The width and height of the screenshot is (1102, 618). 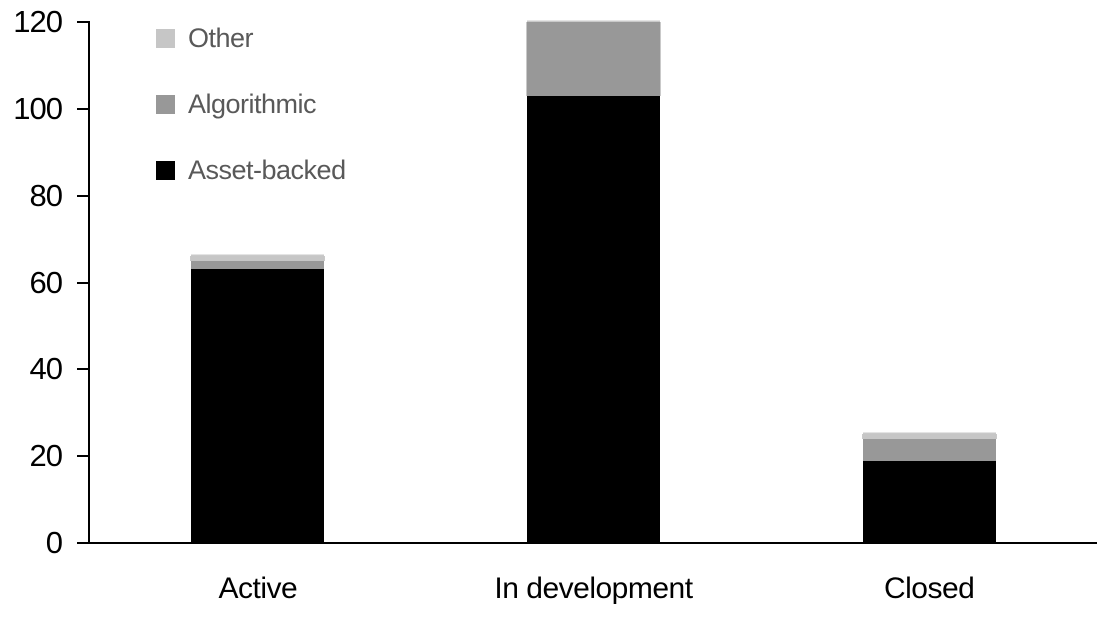 I want to click on y-tick-label: 20, so click(x=46, y=456).